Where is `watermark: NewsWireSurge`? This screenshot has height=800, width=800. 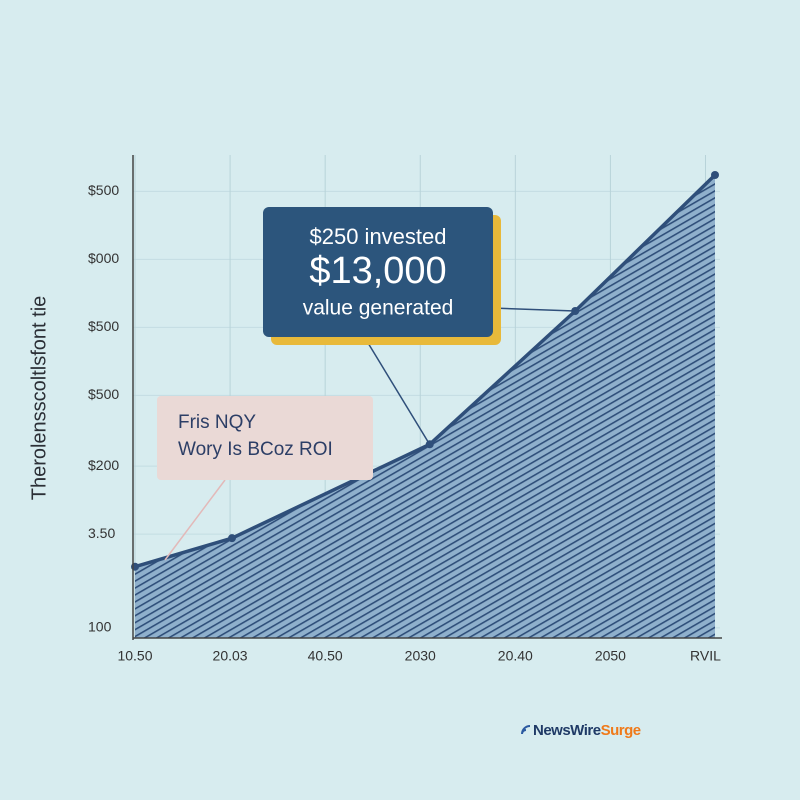
watermark: NewsWireSurge is located at coordinates (587, 730).